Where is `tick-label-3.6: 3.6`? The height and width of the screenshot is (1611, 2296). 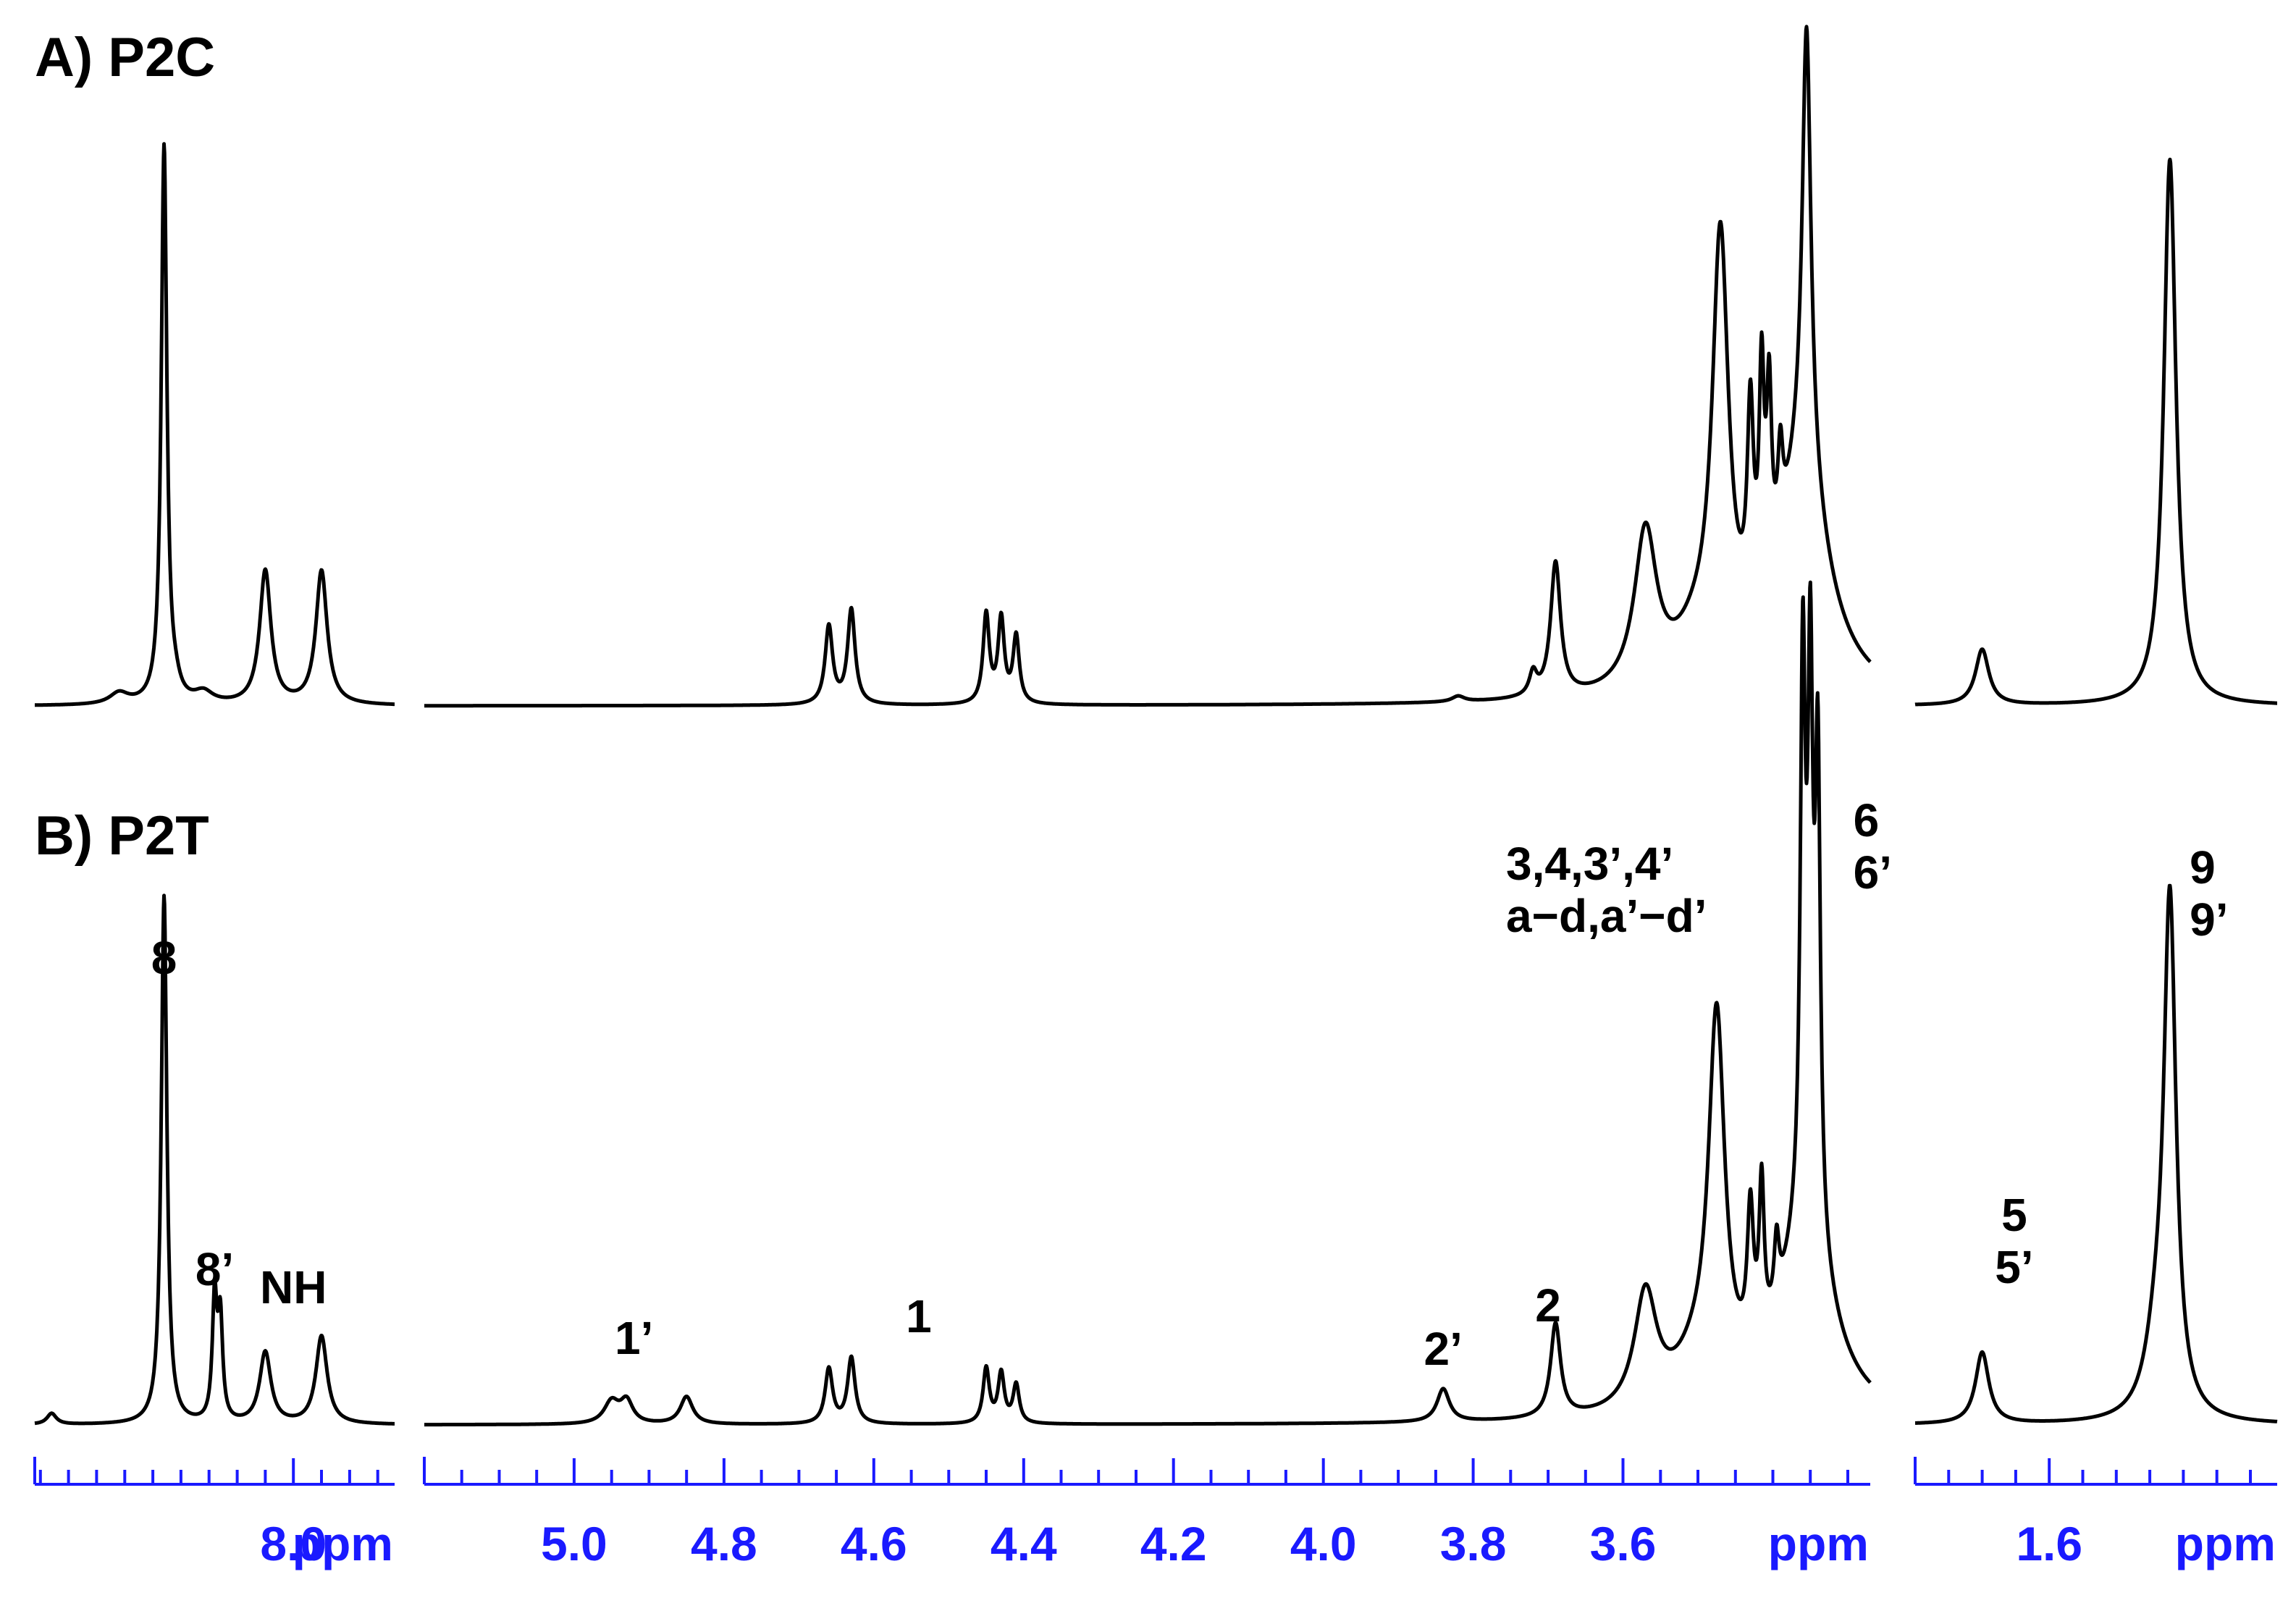 tick-label-3.6: 3.6 is located at coordinates (1623, 1543).